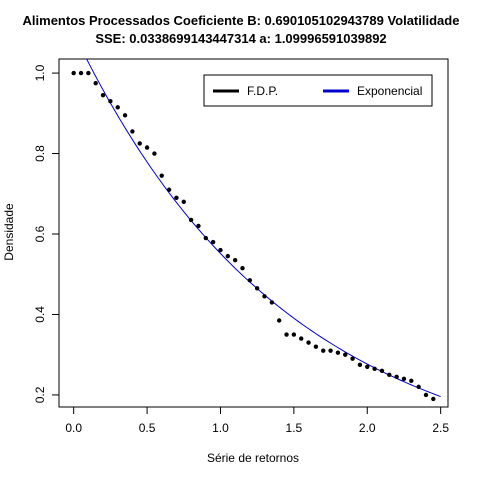  Describe the element at coordinates (389, 91) in the screenshot. I see `legend-label-exponencial: Exponencial` at that location.